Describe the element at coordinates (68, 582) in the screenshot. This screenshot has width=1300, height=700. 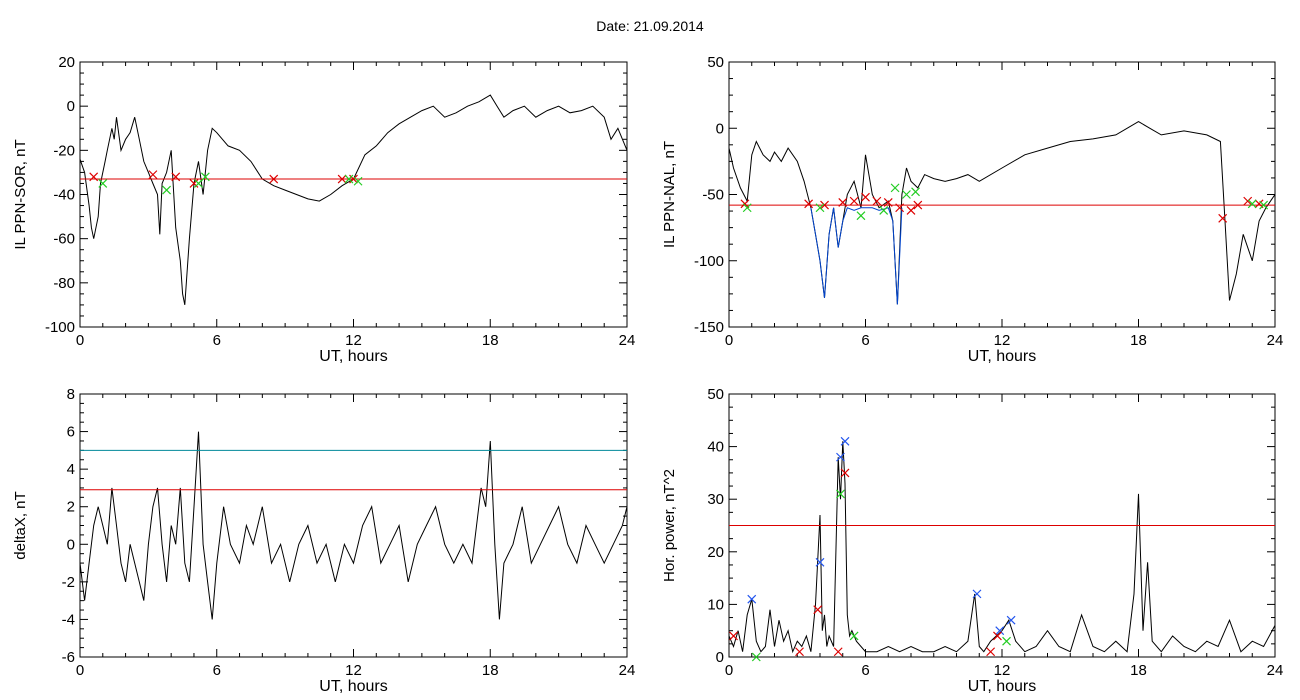
I see `y-tick-label: -2` at that location.